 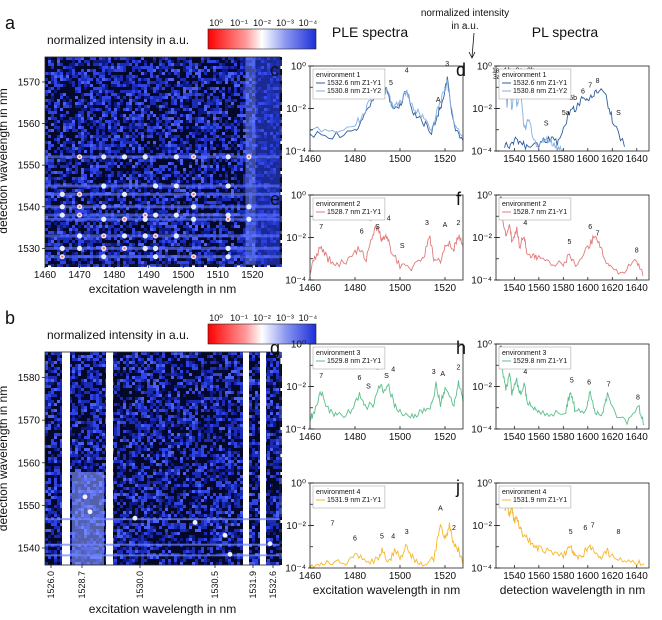 I want to click on heatmap-spot, so click(x=62, y=248).